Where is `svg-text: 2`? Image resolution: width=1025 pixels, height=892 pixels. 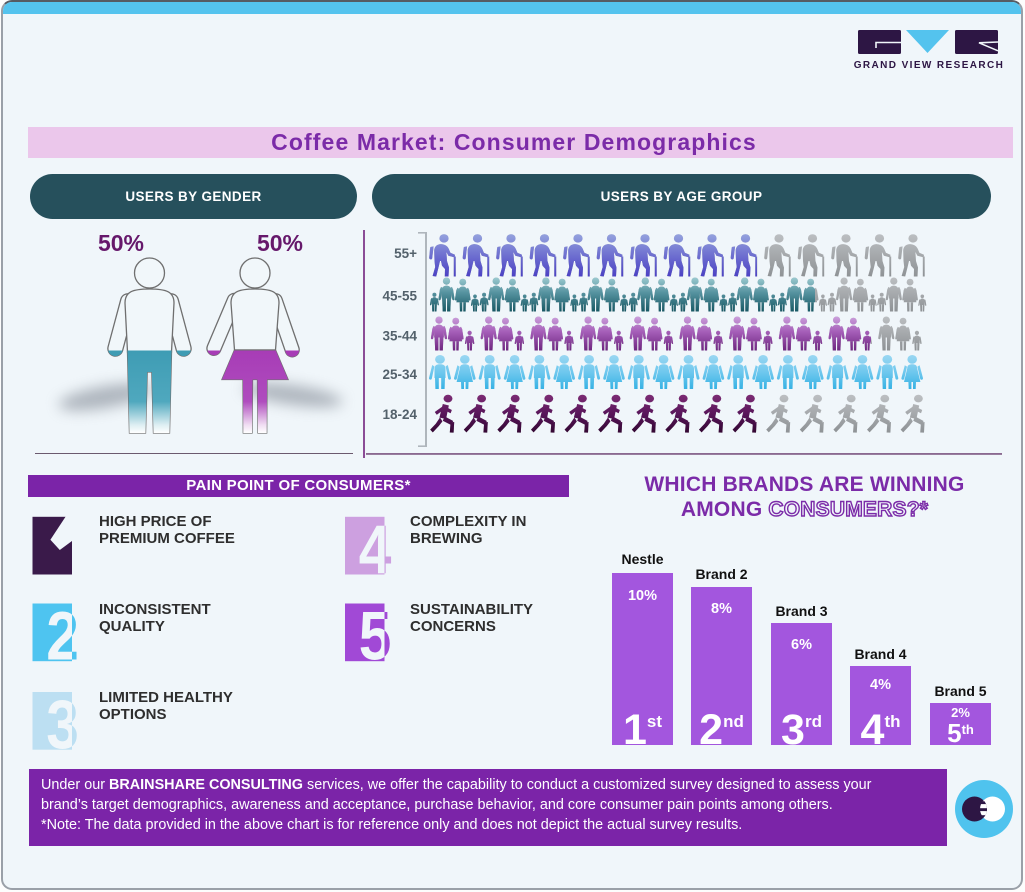 svg-text: 2 is located at coordinates (62, 636).